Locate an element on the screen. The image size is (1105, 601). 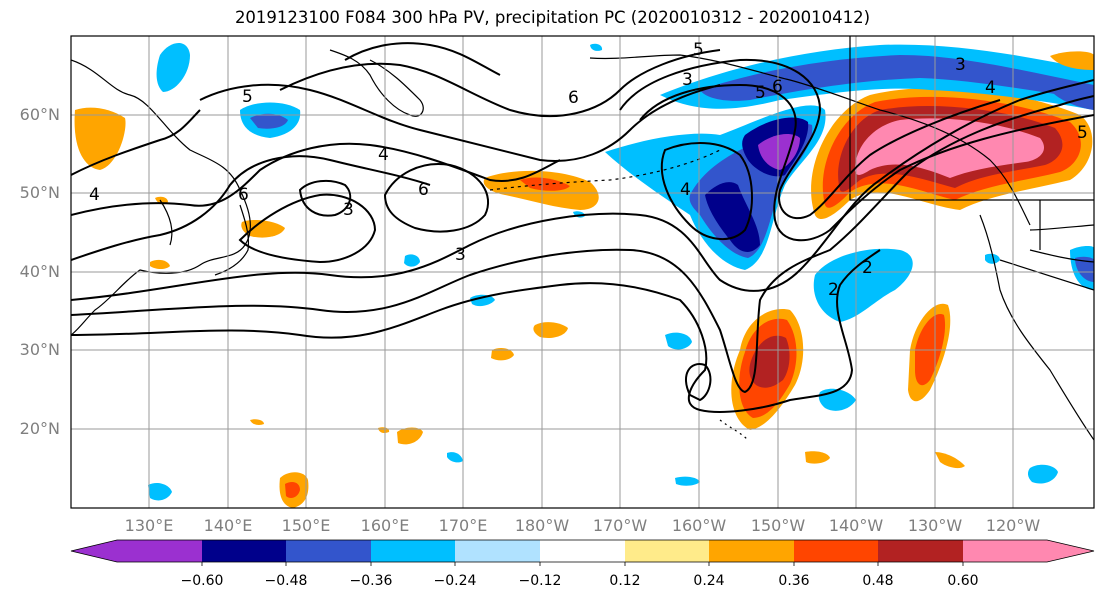
colorbar-tick-label: −0.24 is located at coordinates (455, 581).